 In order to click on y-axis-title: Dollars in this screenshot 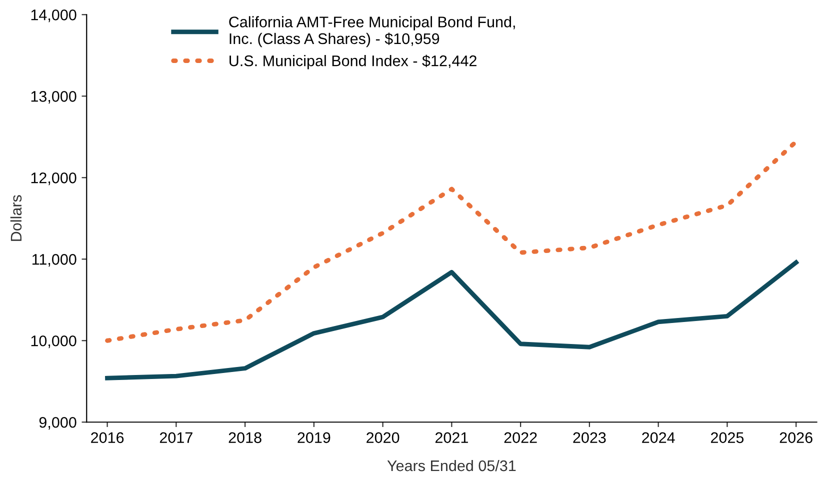, I will do `click(16, 218)`.